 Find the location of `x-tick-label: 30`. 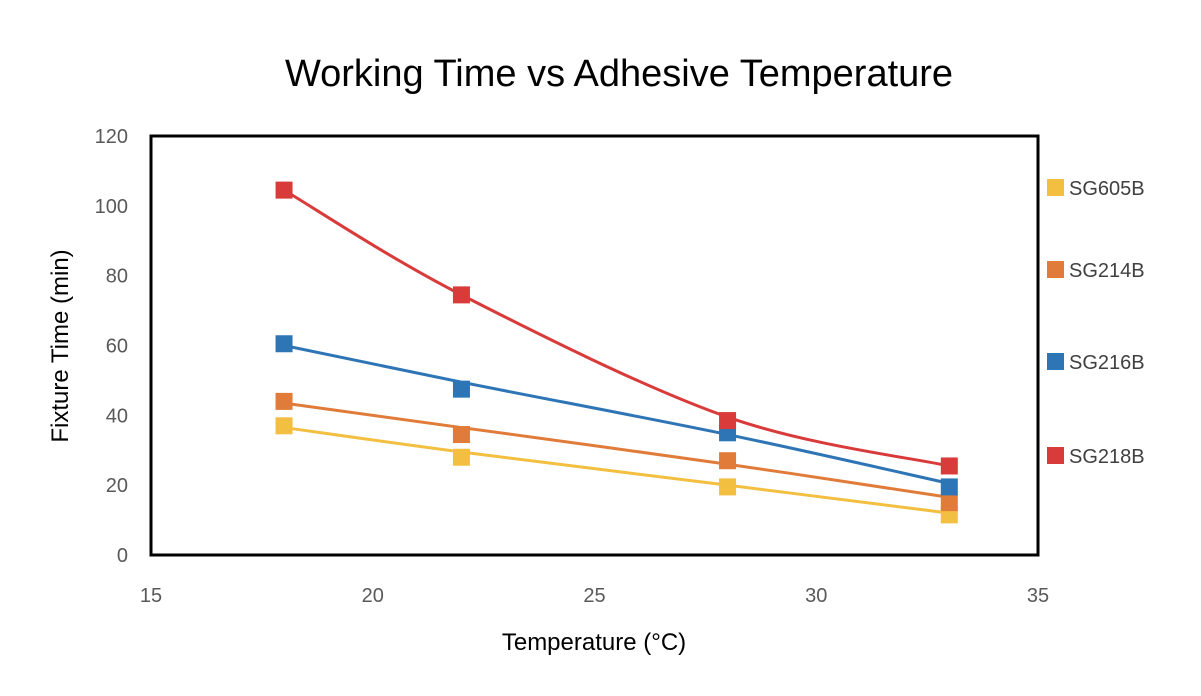

x-tick-label: 30 is located at coordinates (816, 596).